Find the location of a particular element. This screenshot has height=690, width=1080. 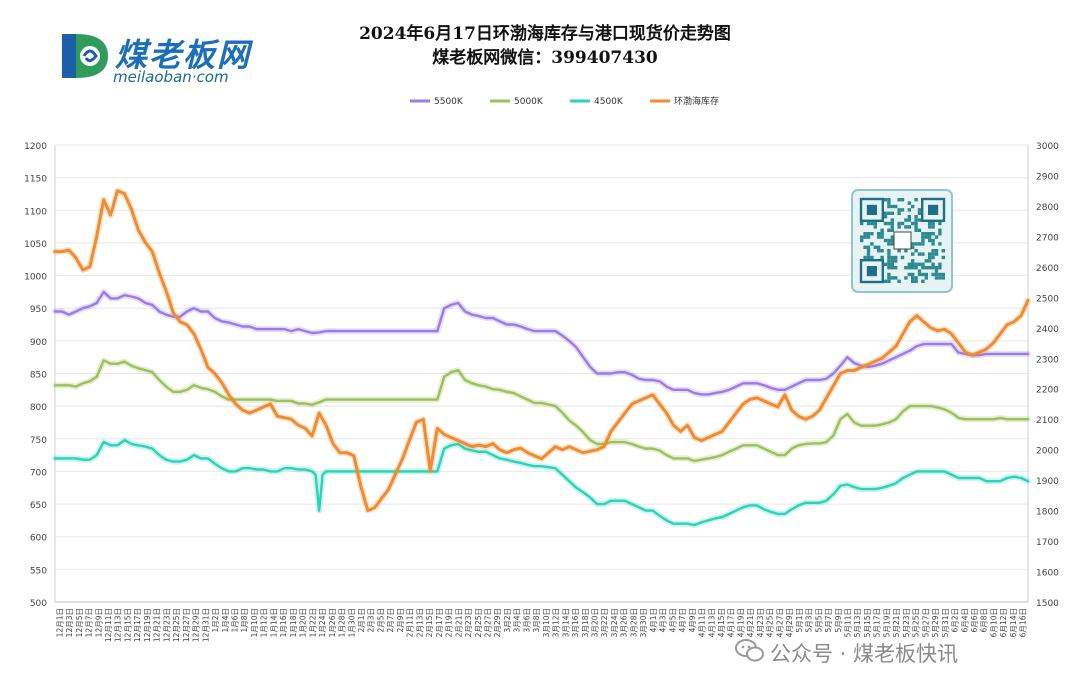

qr-code-image is located at coordinates (902, 241).